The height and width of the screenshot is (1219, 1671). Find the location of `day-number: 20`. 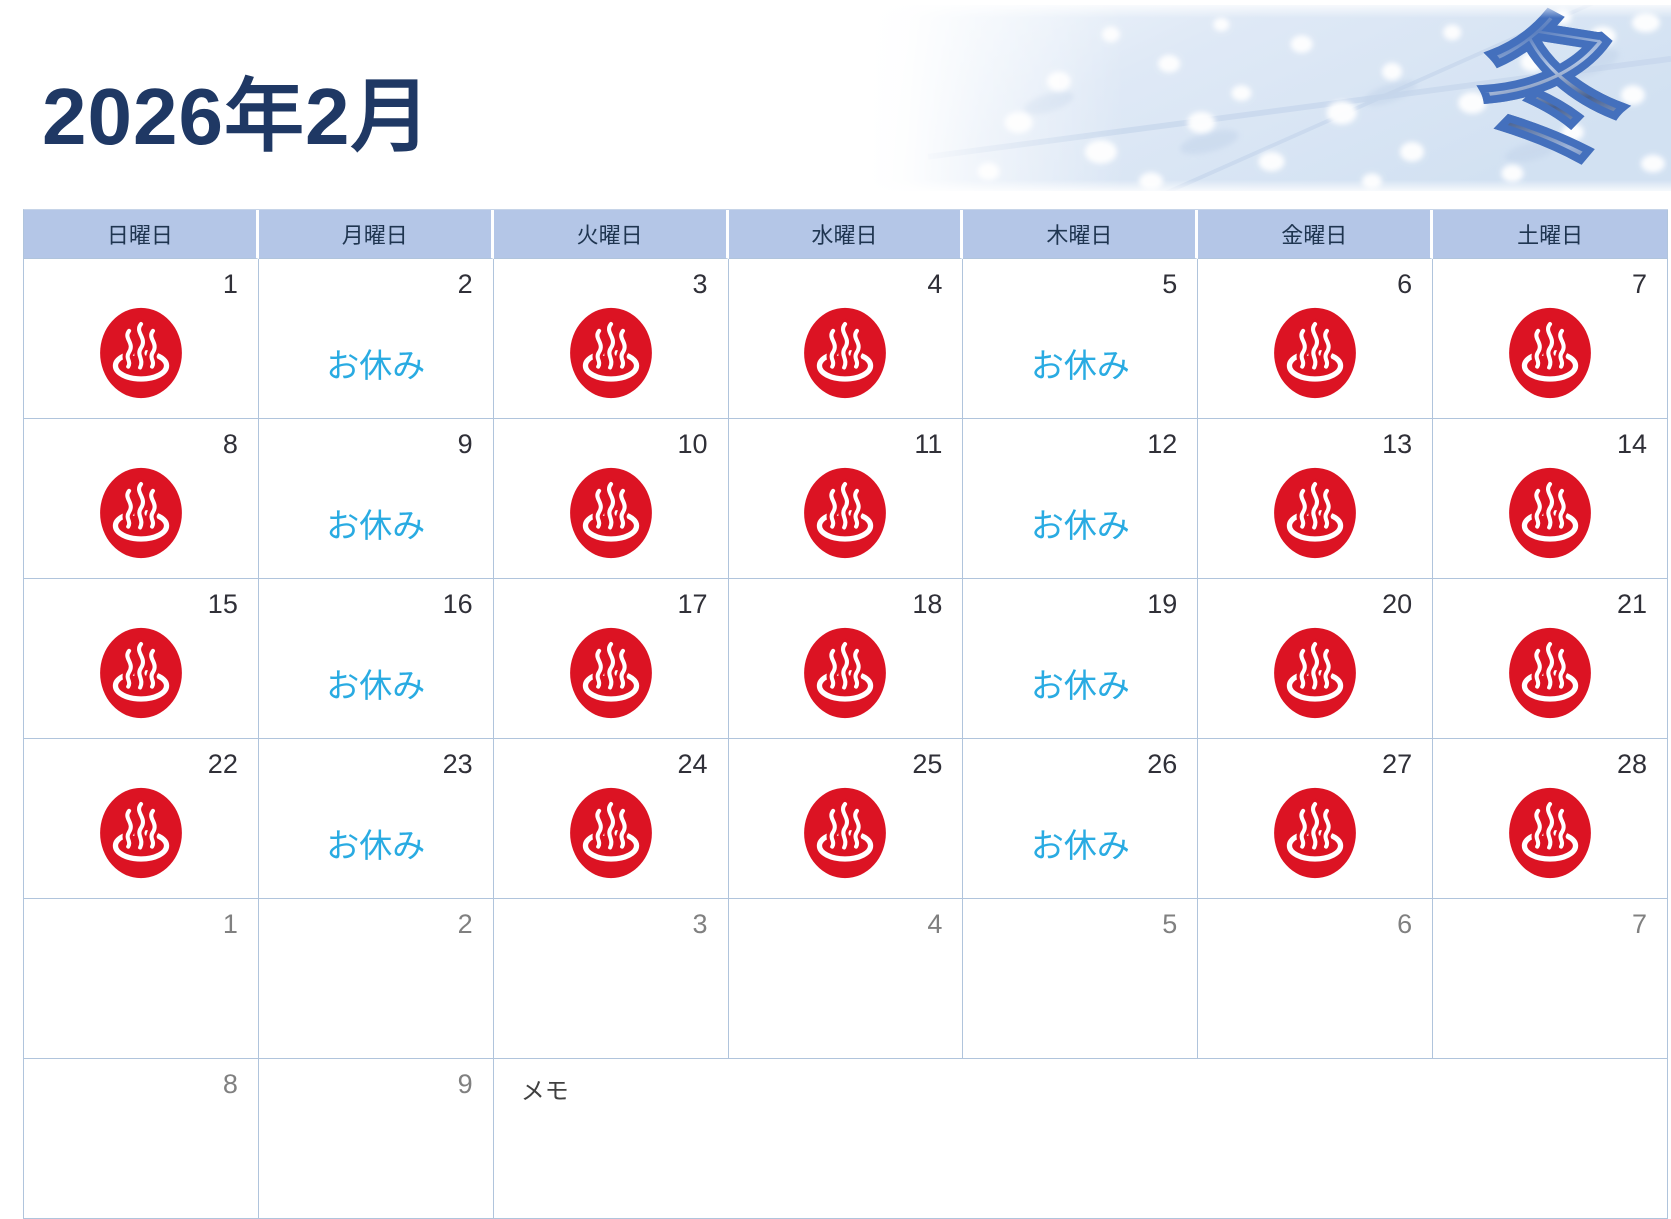

day-number: 20 is located at coordinates (1397, 604).